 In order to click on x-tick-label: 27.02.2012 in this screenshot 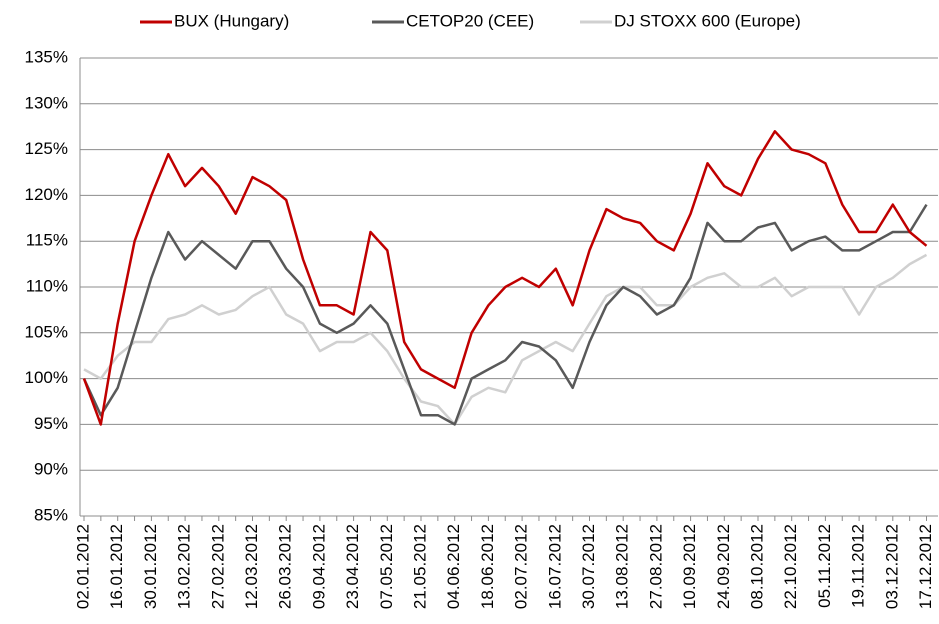, I will do `click(217, 566)`.